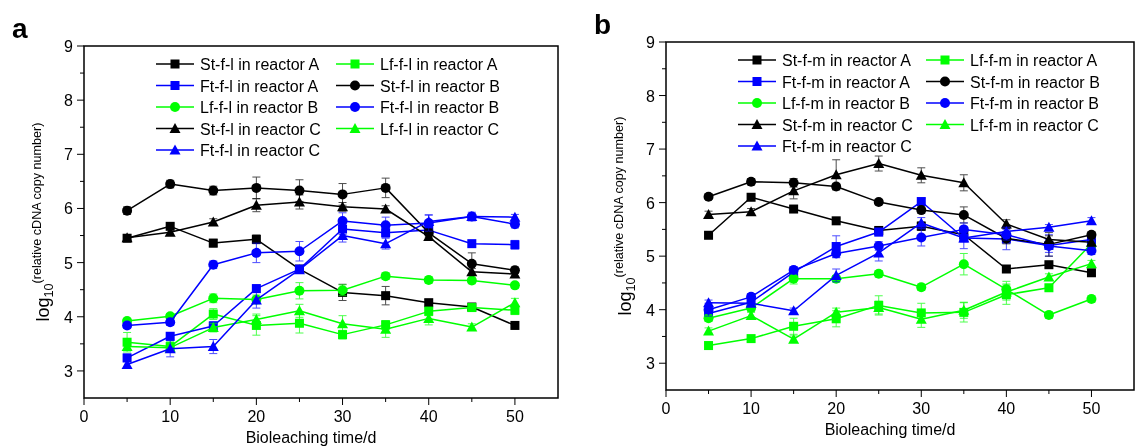 This screenshot has width=1137, height=447. I want to click on legend-label: Ft-f-l in reactor B, so click(440, 107).